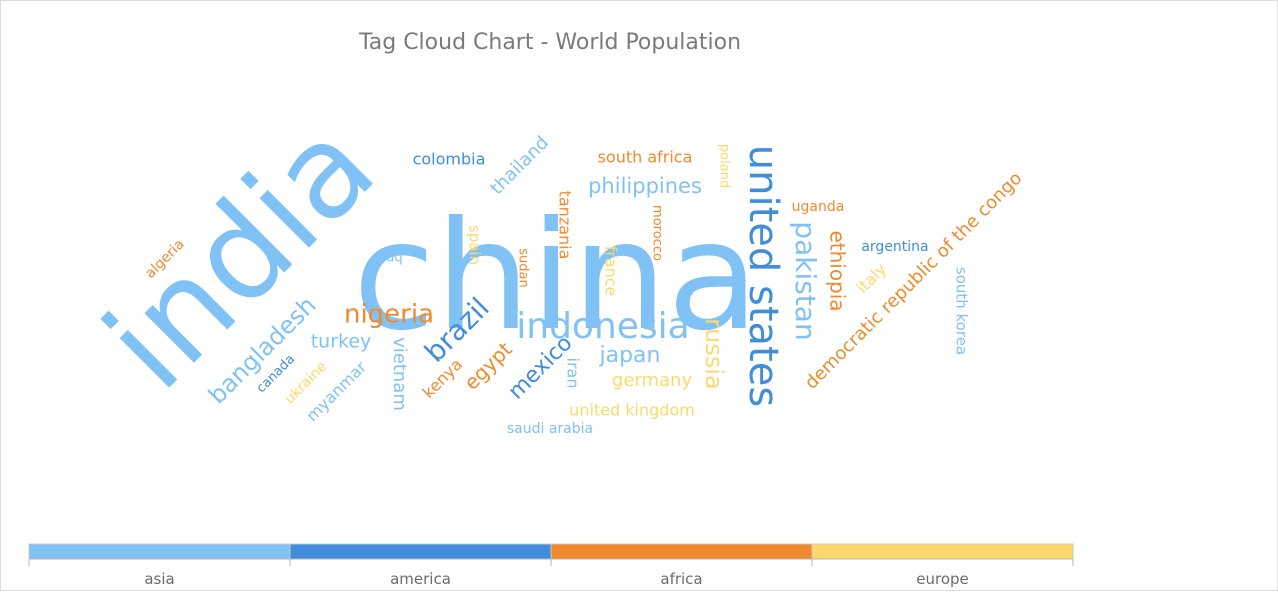 The height and width of the screenshot is (592, 1278). What do you see at coordinates (475, 245) in the screenshot?
I see `tag-spain: spain` at bounding box center [475, 245].